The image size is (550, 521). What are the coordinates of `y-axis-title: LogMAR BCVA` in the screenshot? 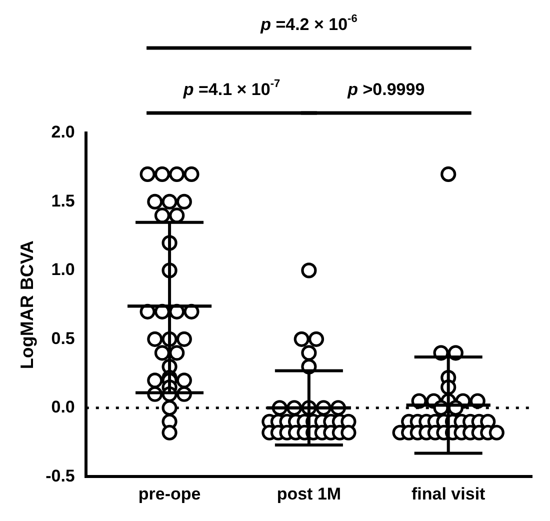 It's located at (26, 305).